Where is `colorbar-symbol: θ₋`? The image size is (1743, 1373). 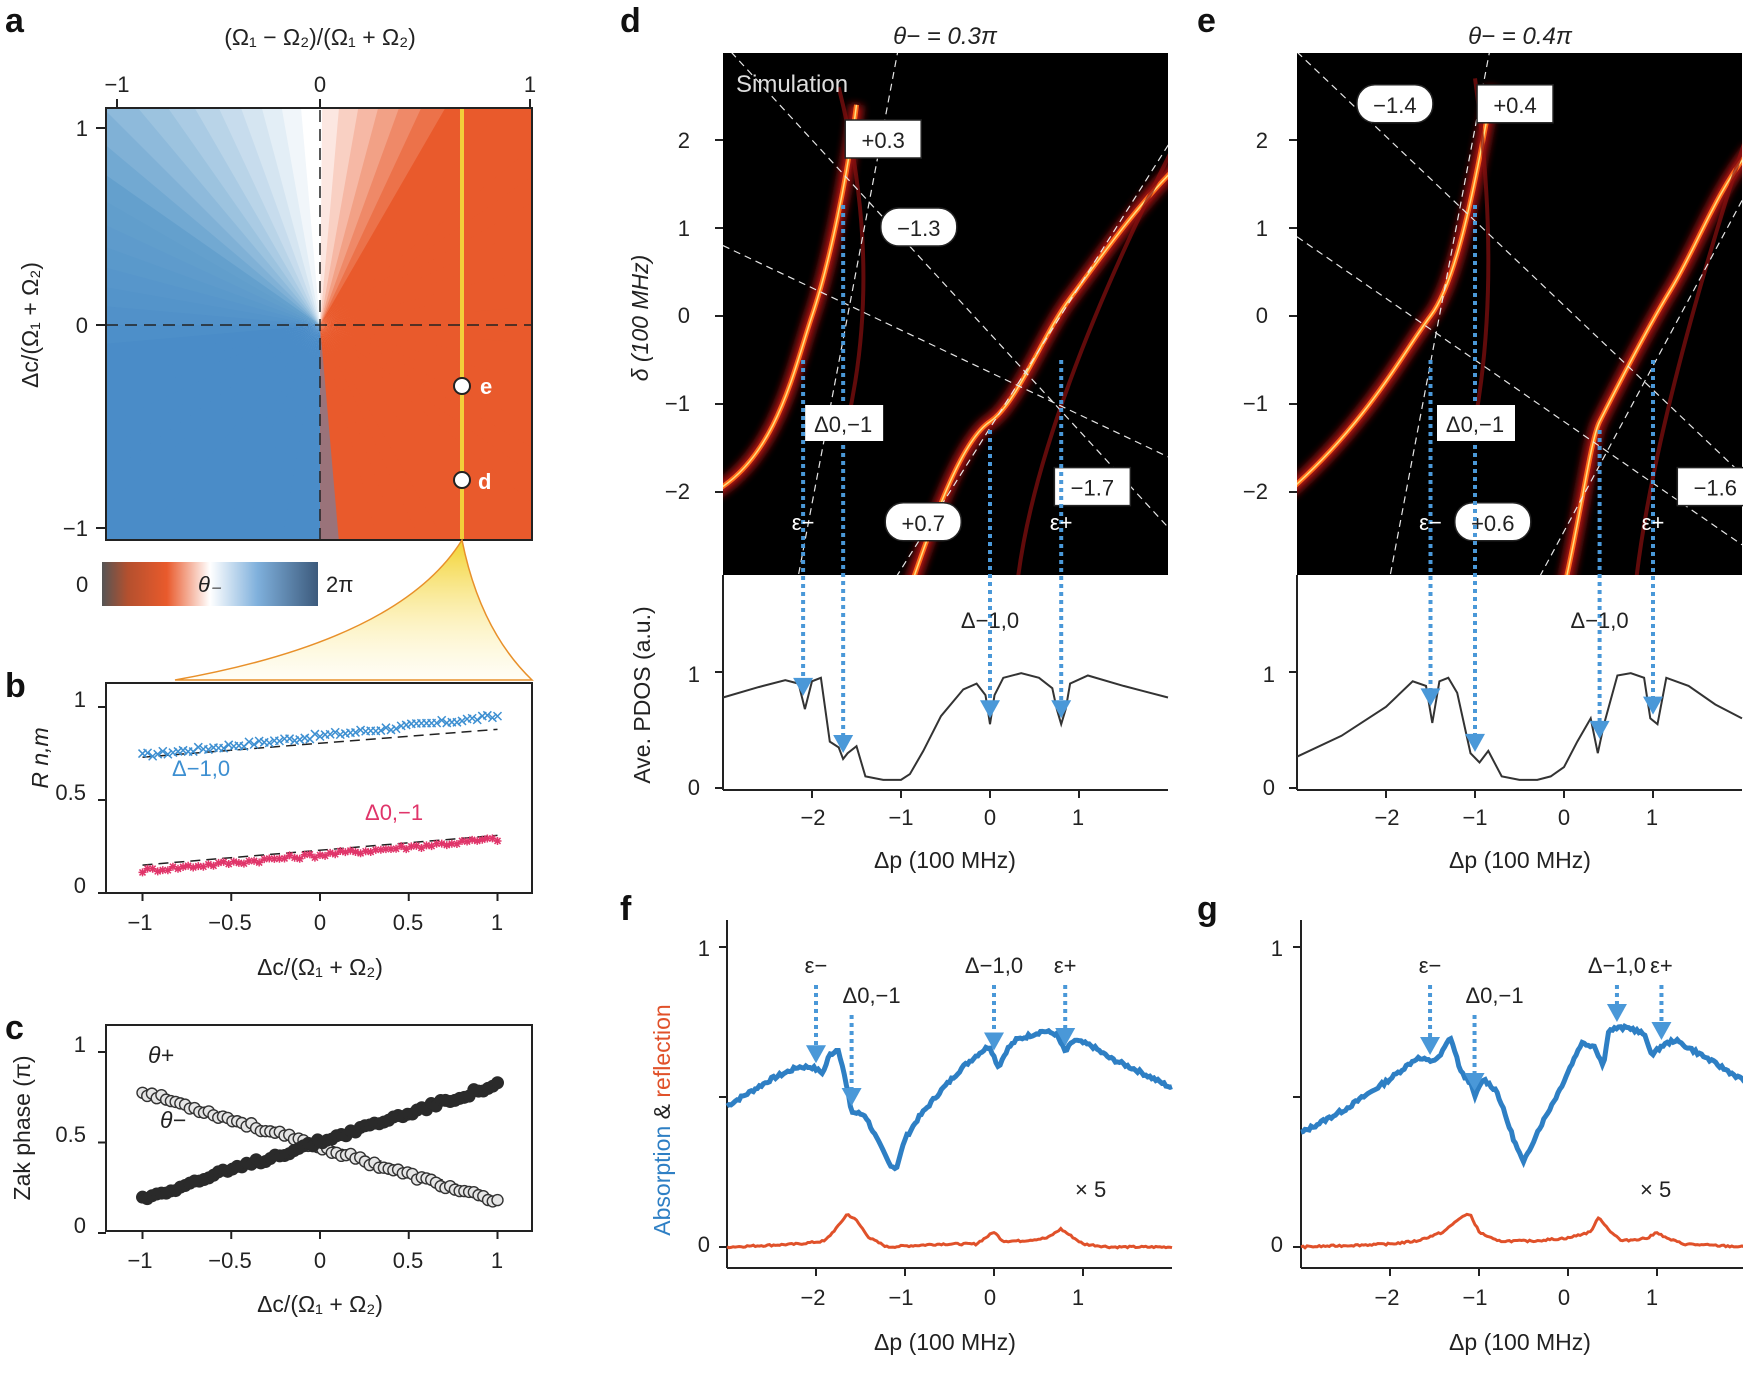
colorbar-symbol: θ₋ is located at coordinates (210, 584).